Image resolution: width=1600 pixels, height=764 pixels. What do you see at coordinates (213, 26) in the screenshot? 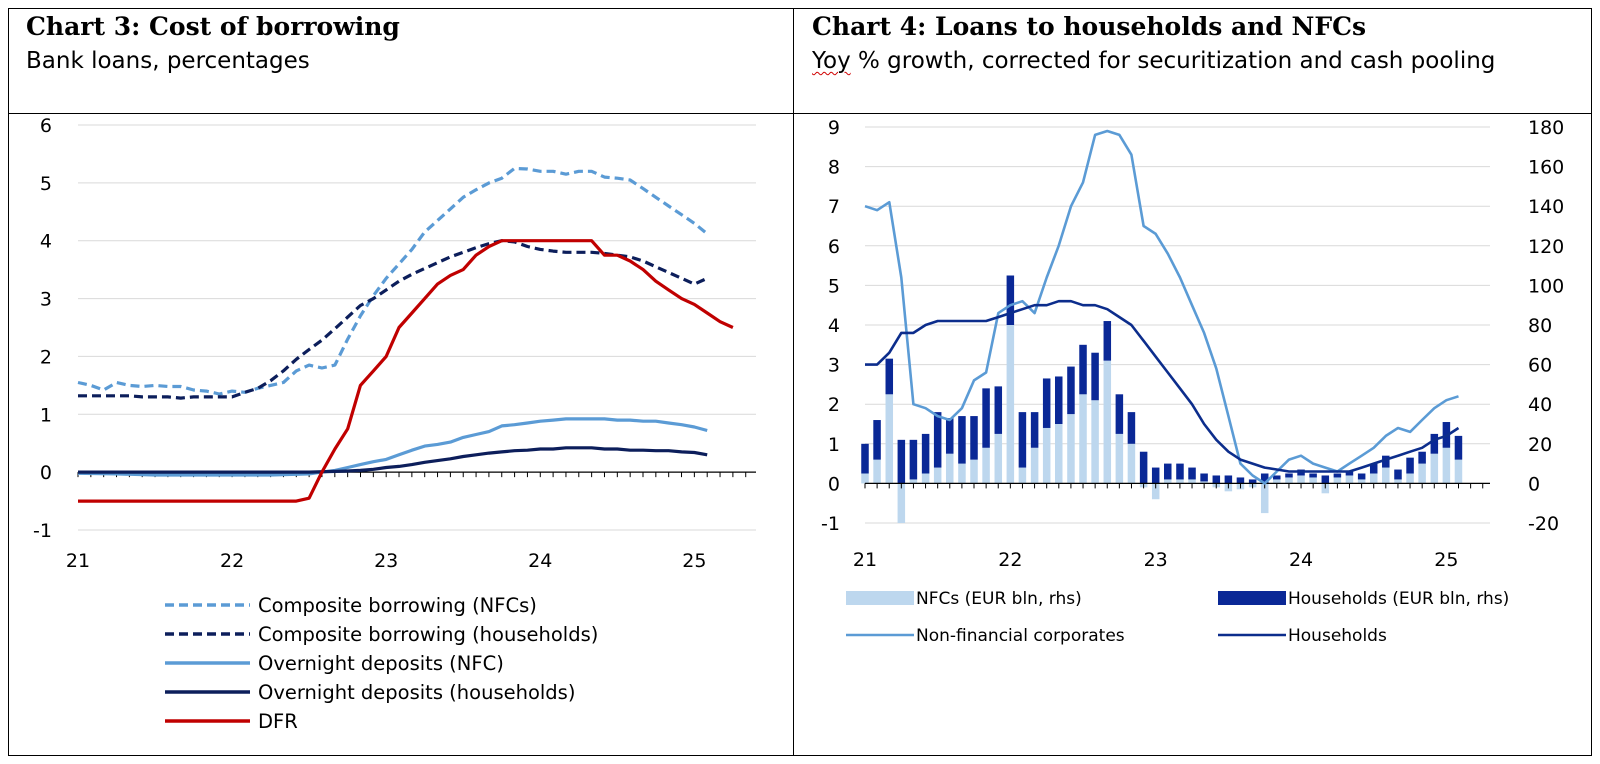
I see `chart3-title: Chart 3: Cost of borrowing` at bounding box center [213, 26].